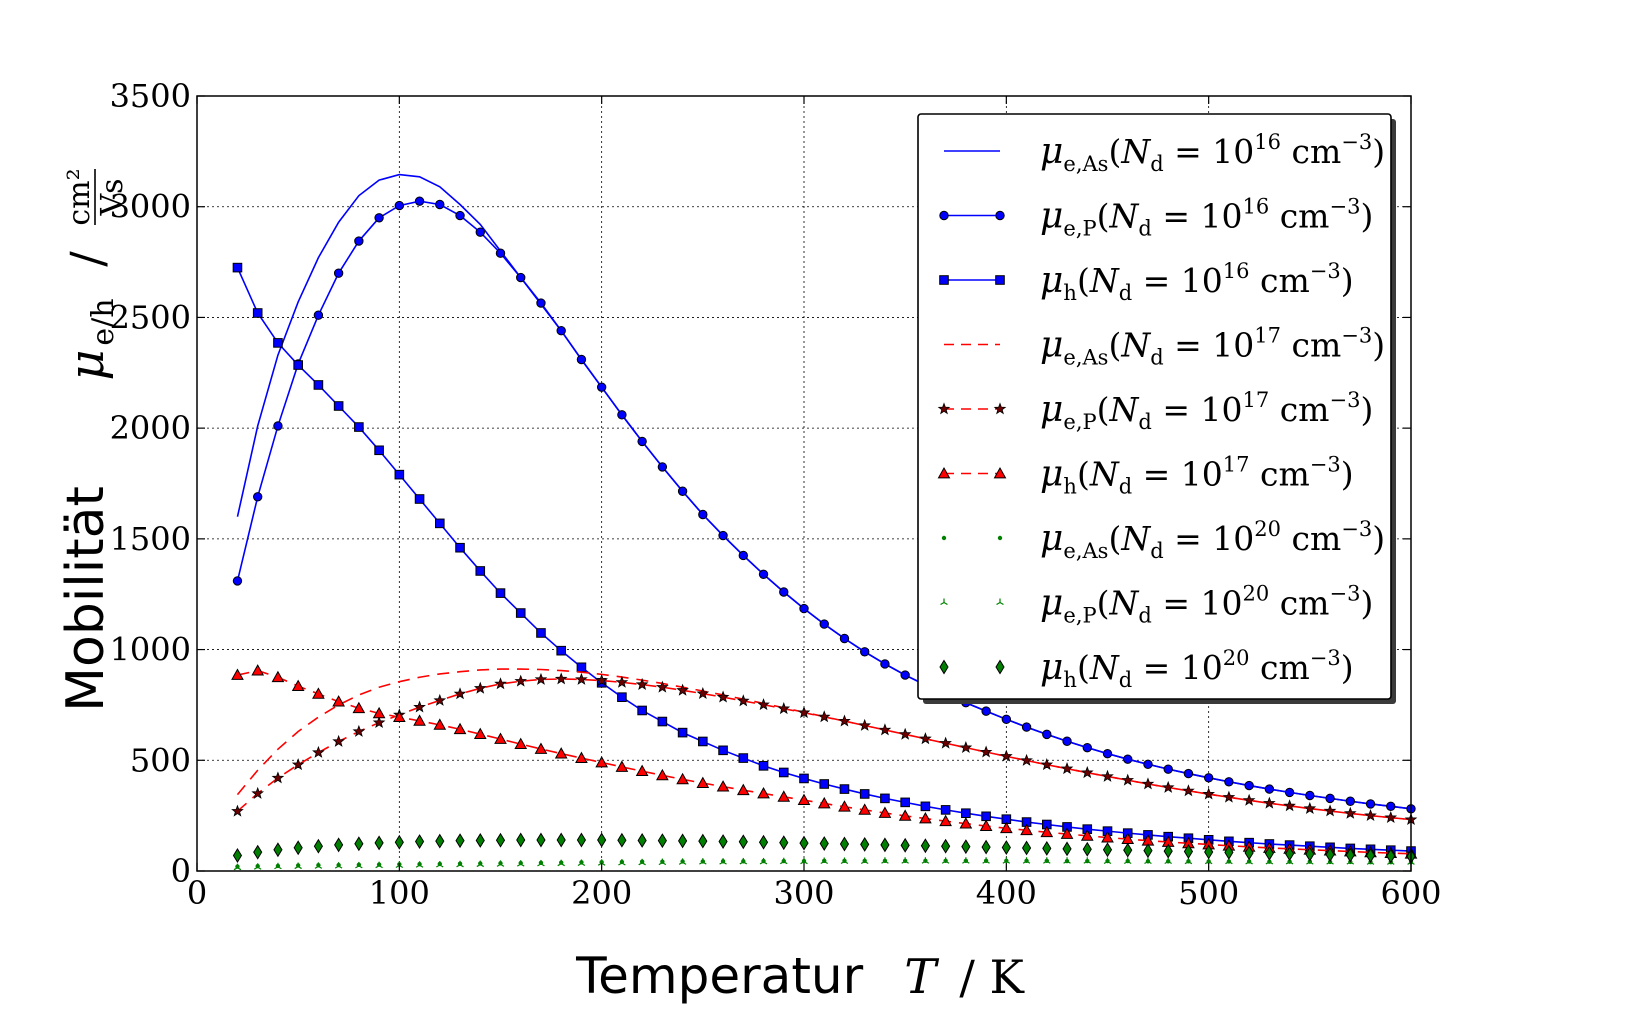 This screenshot has width=1632, height=1013. Describe the element at coordinates (1155, 411) in the screenshot. I see `legend-item-5: μe,P(Nd = 1017 cm−3)` at that location.